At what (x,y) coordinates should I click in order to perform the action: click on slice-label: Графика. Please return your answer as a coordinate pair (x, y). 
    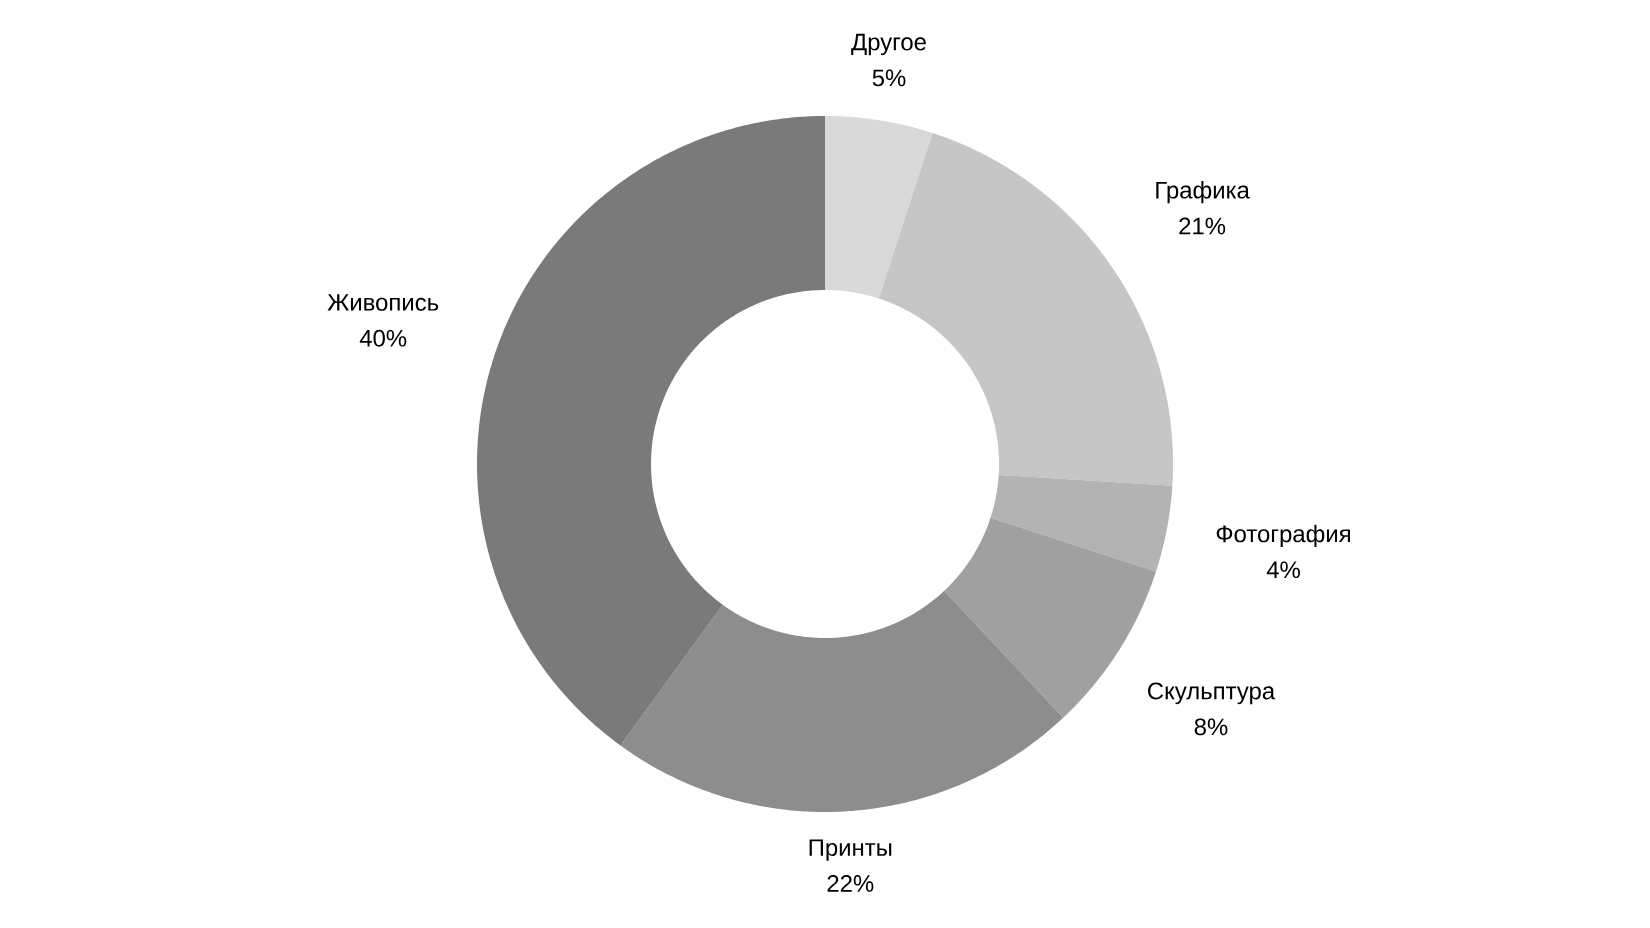
    Looking at the image, I should click on (1203, 192).